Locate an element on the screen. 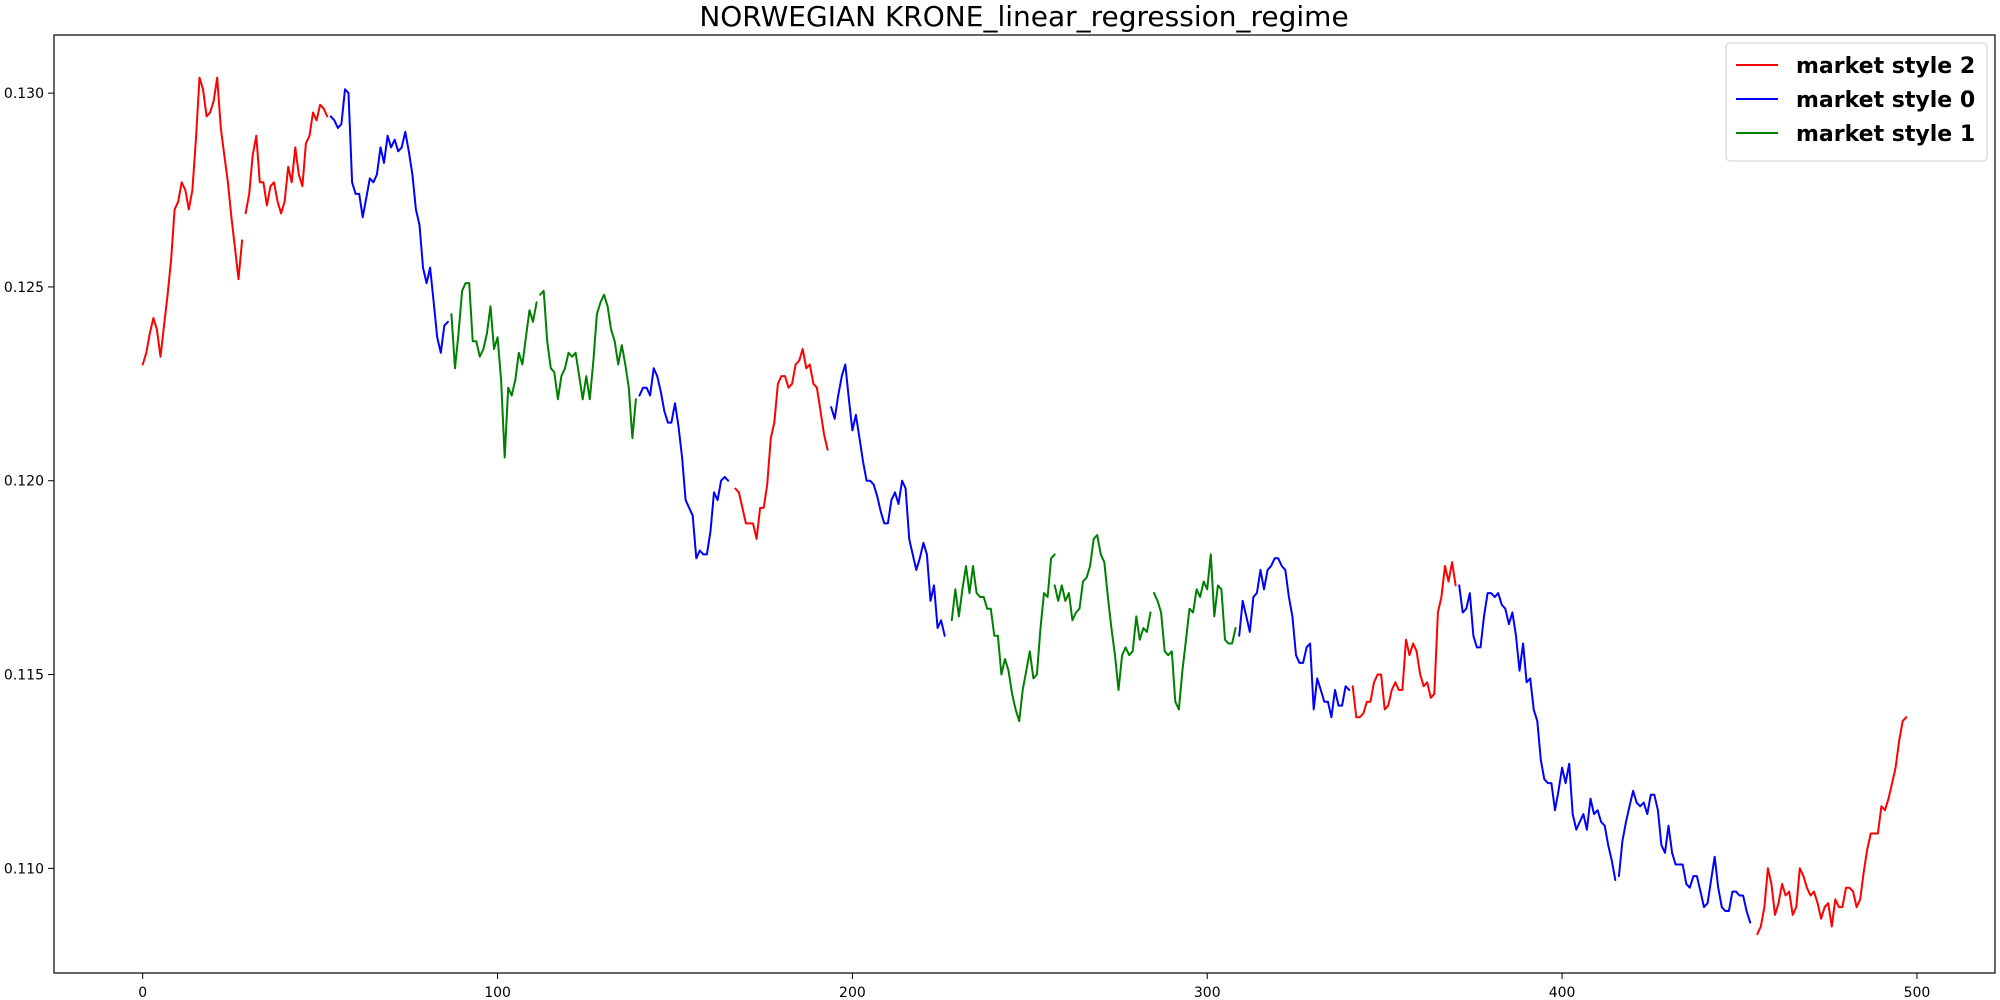 Image resolution: width=2000 pixels, height=1000 pixels. legend-entry-label: market style 2 is located at coordinates (1885, 66).